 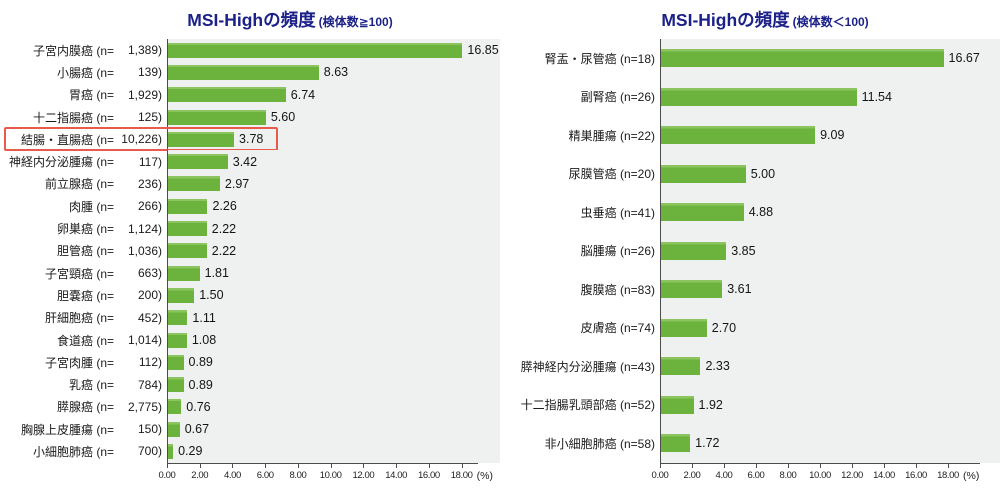 I want to click on plot-row: 3.78, so click(x=333, y=139).